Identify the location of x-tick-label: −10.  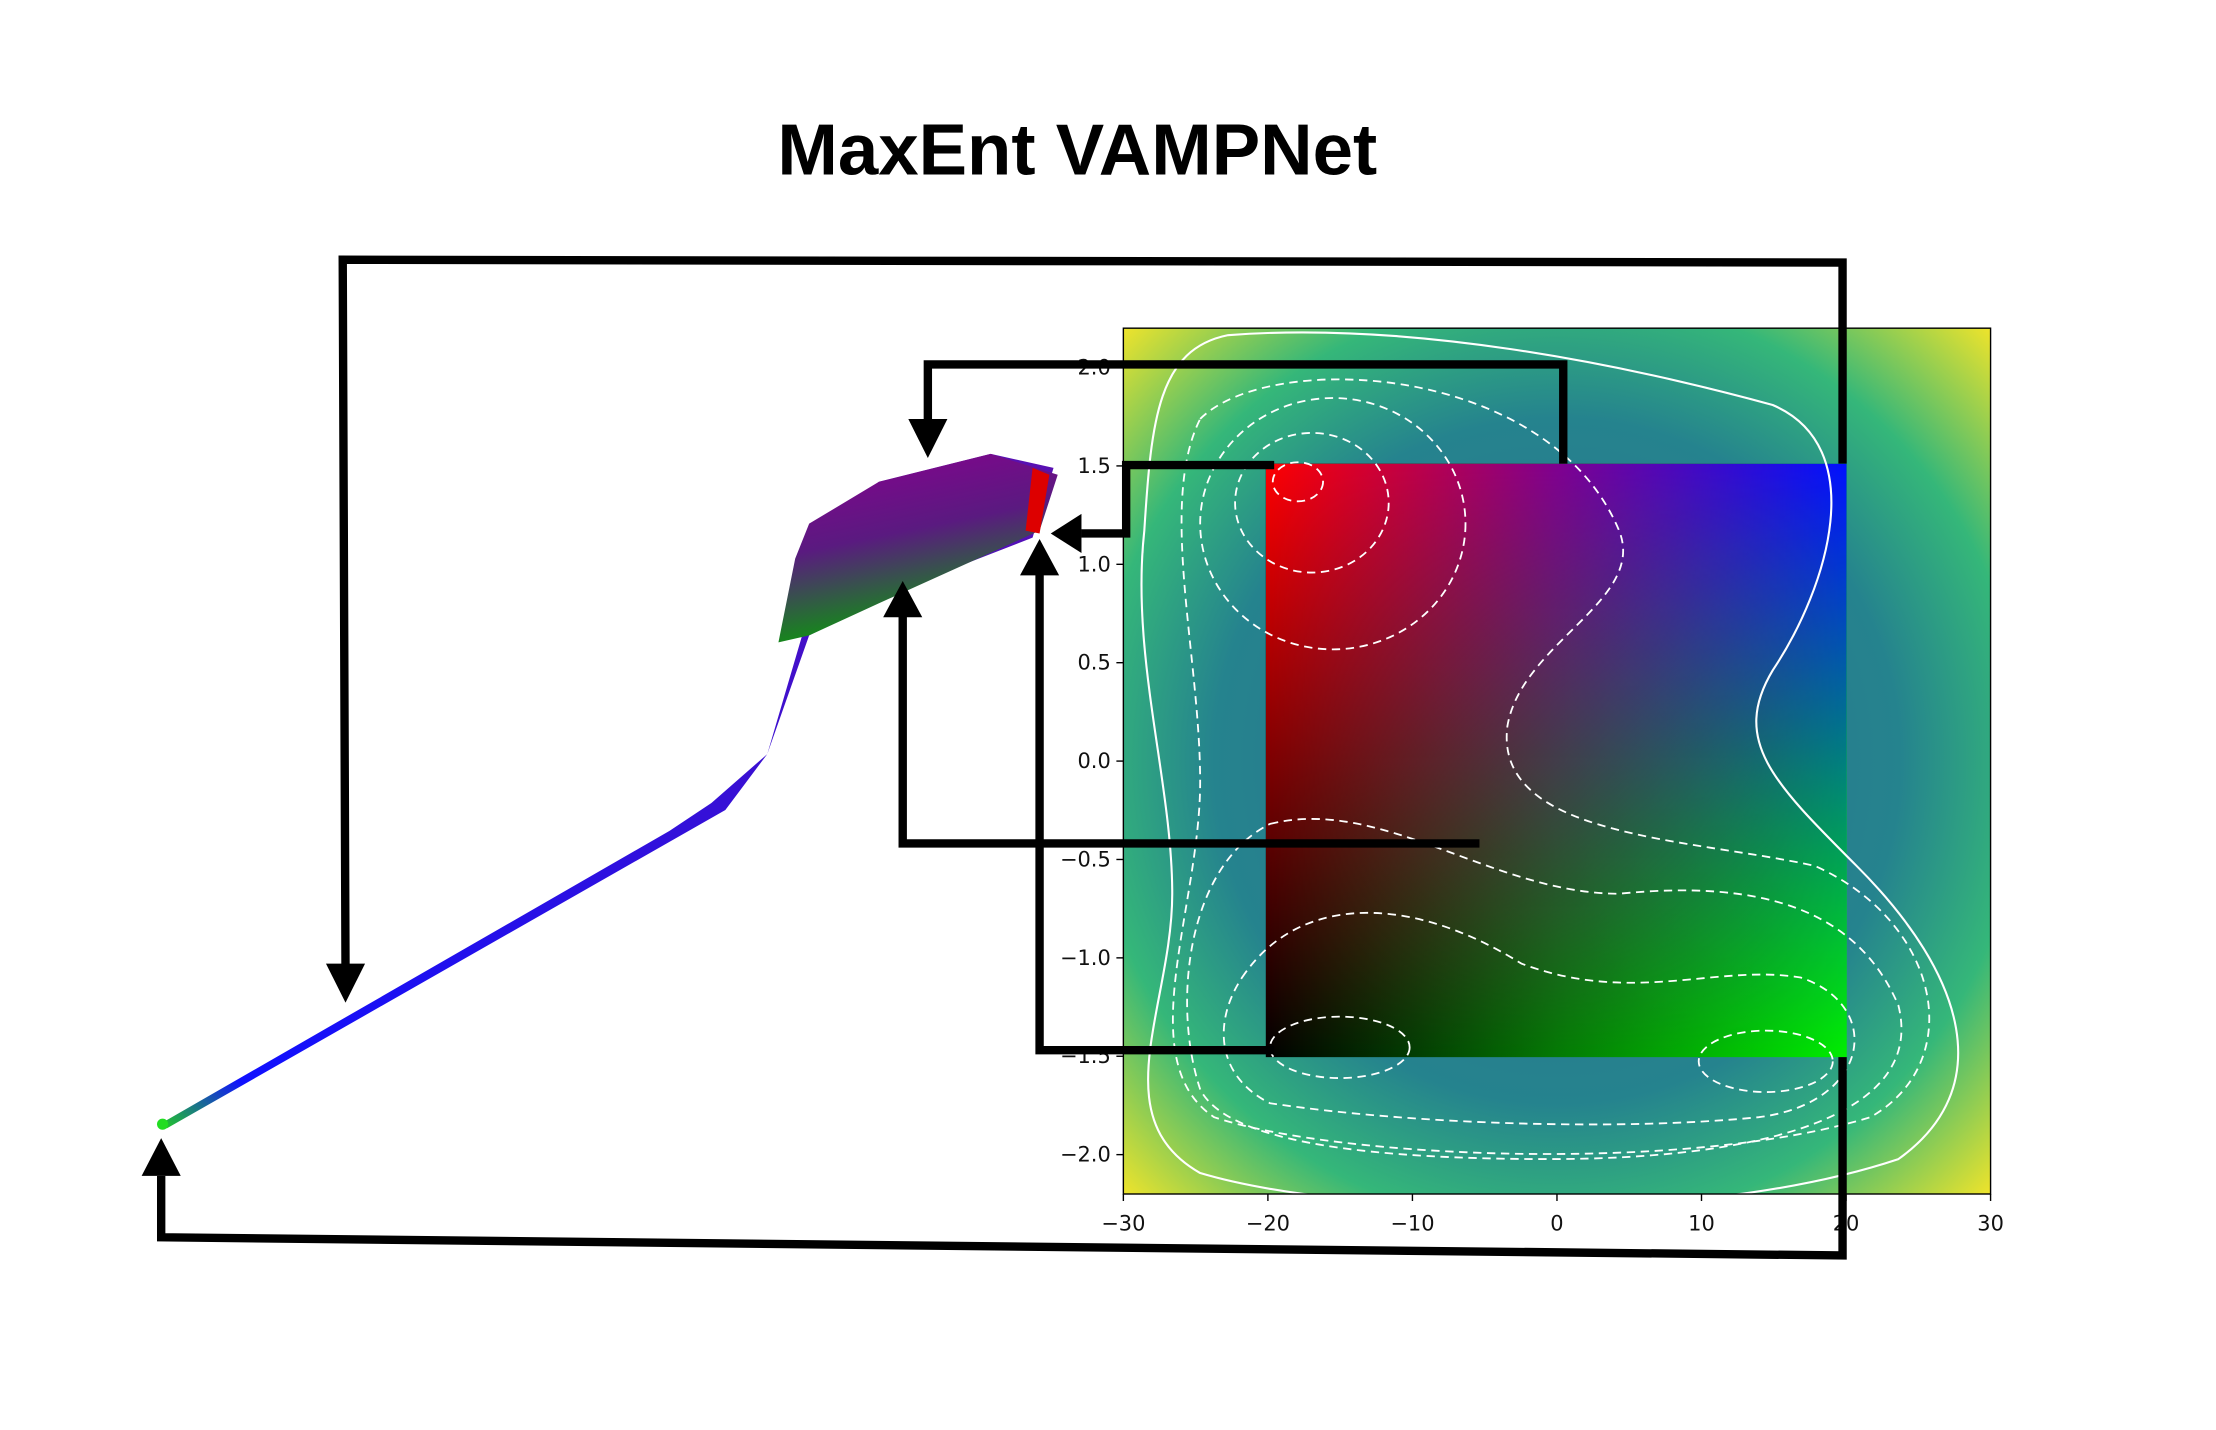
(1412, 1223).